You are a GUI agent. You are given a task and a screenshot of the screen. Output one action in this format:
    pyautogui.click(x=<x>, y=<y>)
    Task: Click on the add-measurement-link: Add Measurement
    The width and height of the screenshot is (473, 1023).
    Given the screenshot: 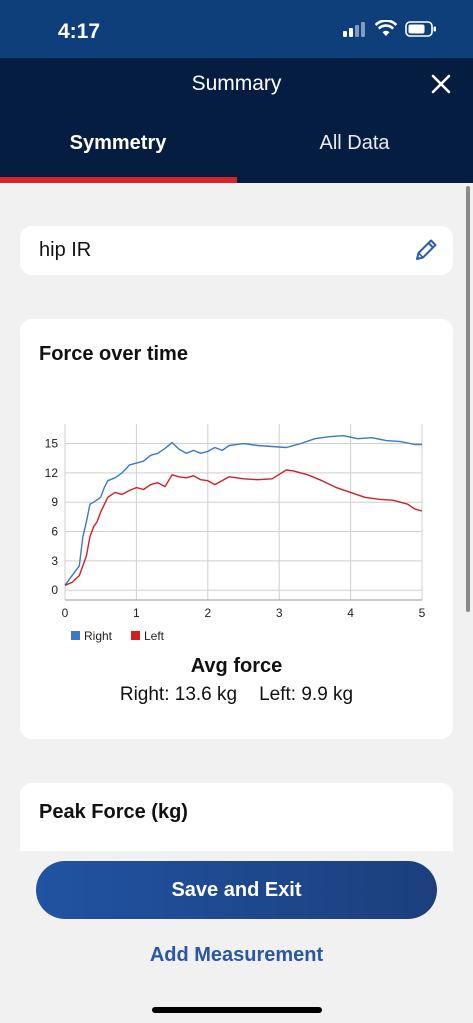 What is the action you would take?
    pyautogui.click(x=236, y=955)
    